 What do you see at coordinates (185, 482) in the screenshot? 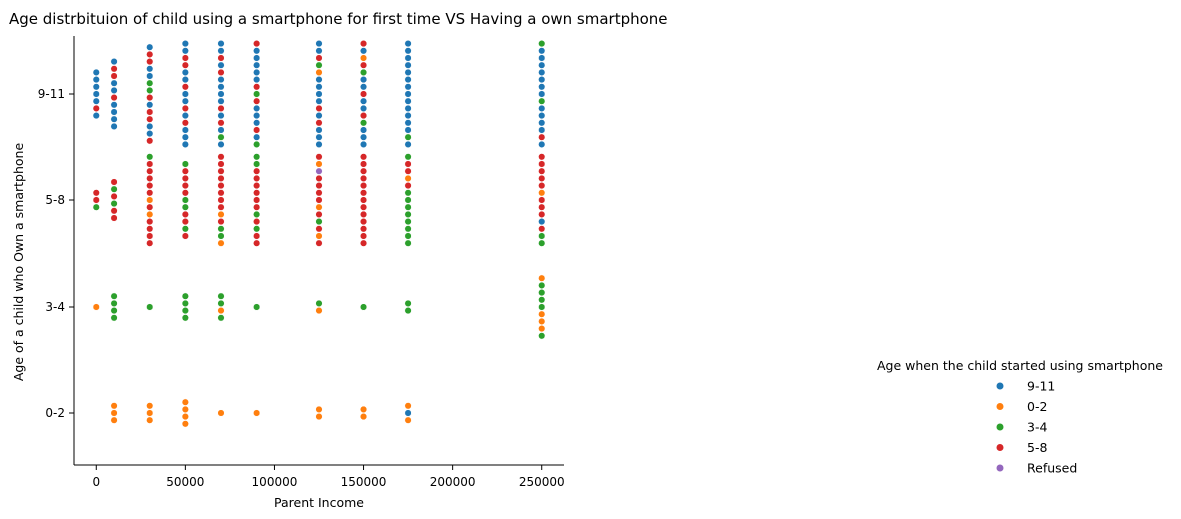
I see `x-tick-label: 50000` at bounding box center [185, 482].